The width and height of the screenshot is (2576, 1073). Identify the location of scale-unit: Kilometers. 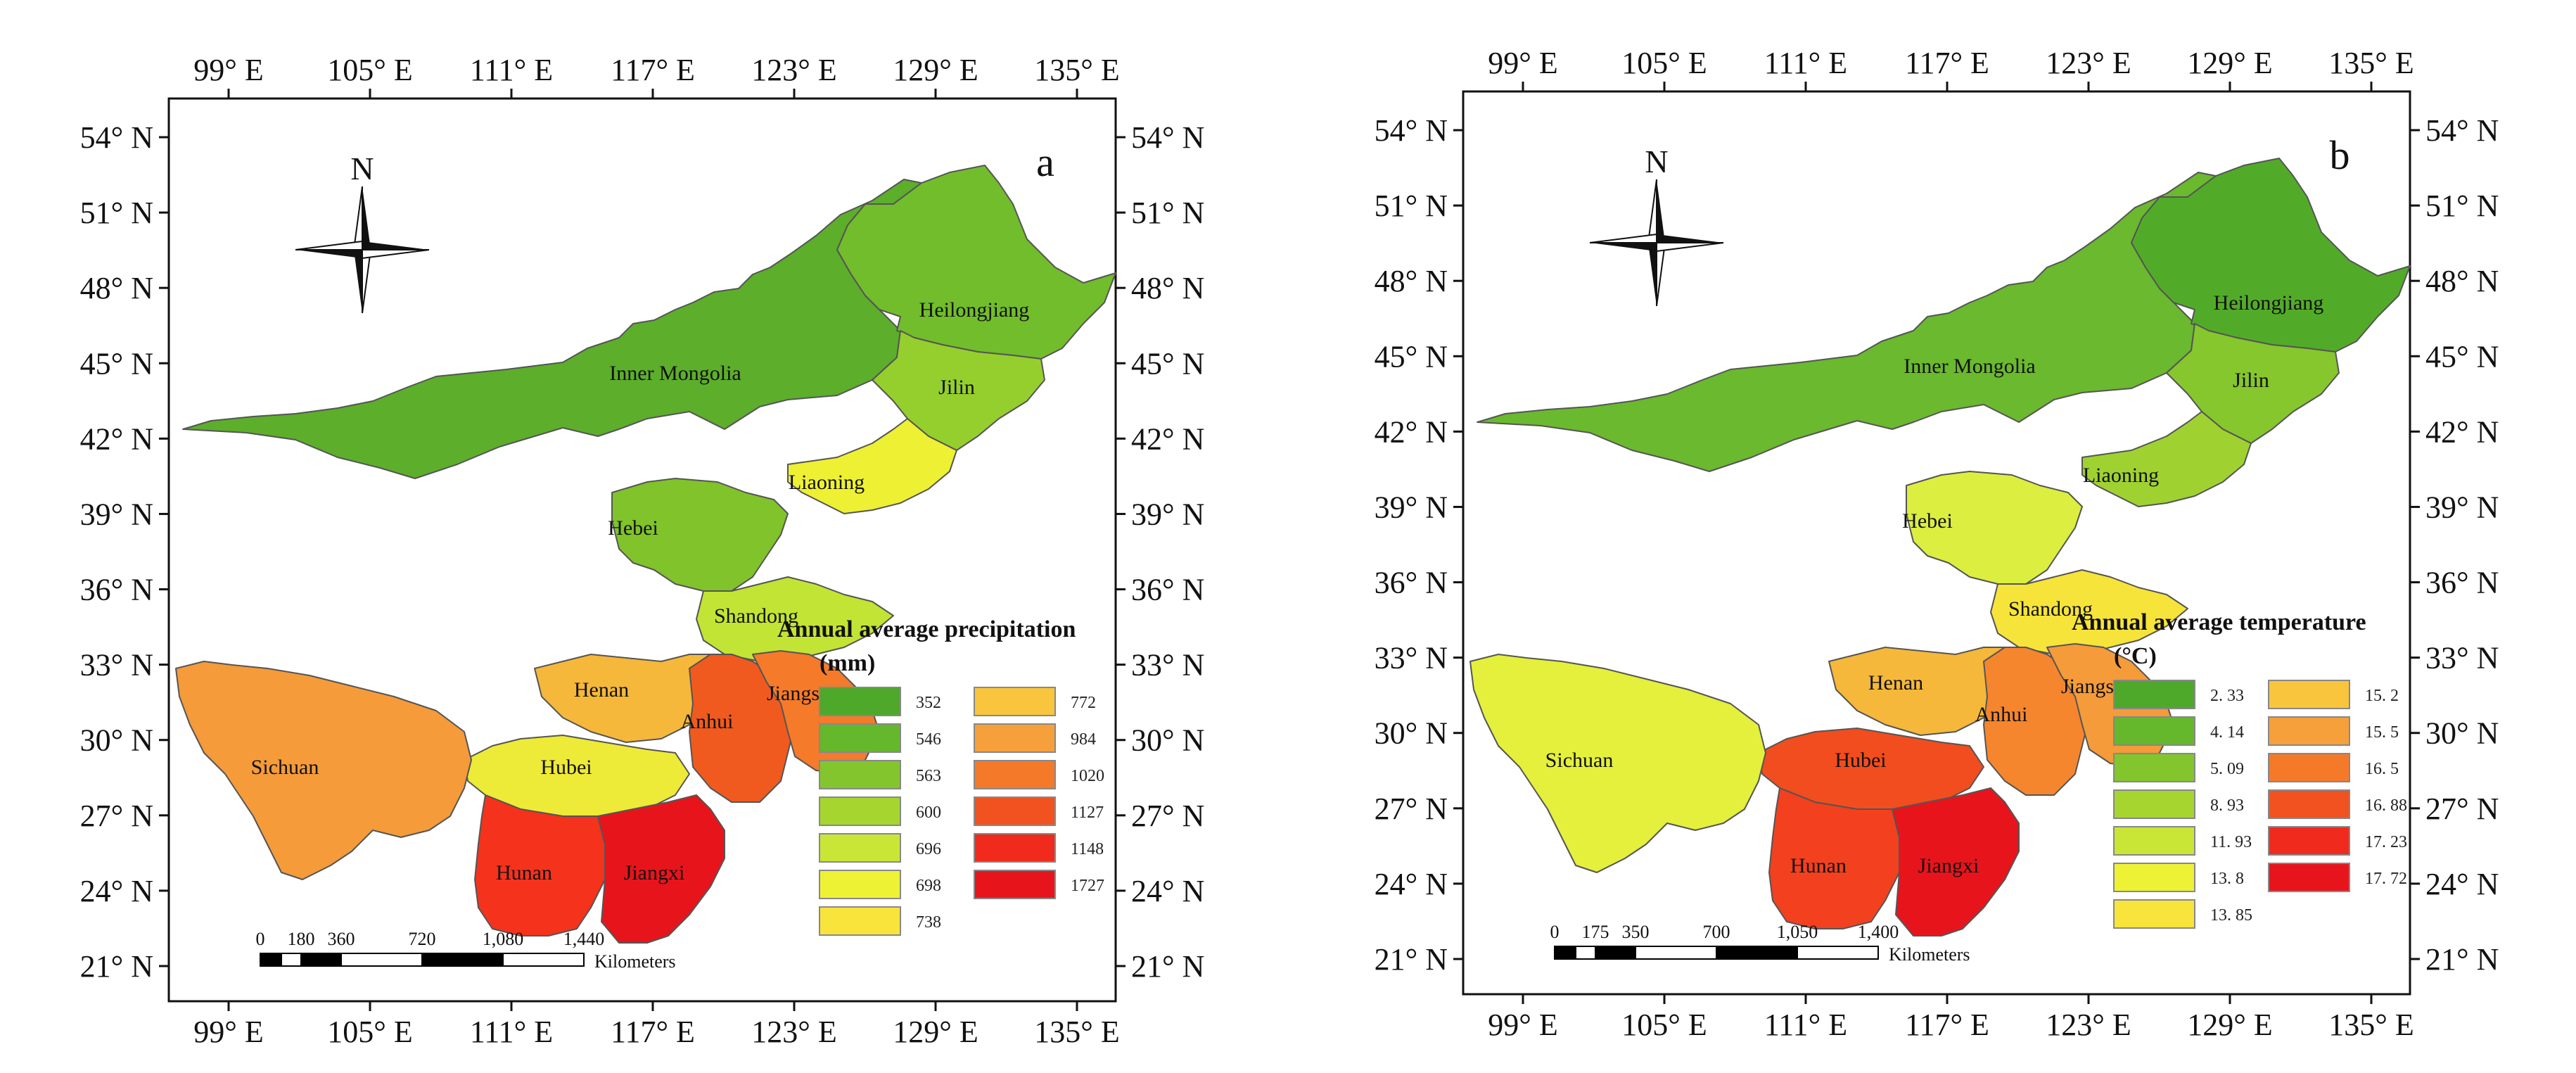
(635, 961).